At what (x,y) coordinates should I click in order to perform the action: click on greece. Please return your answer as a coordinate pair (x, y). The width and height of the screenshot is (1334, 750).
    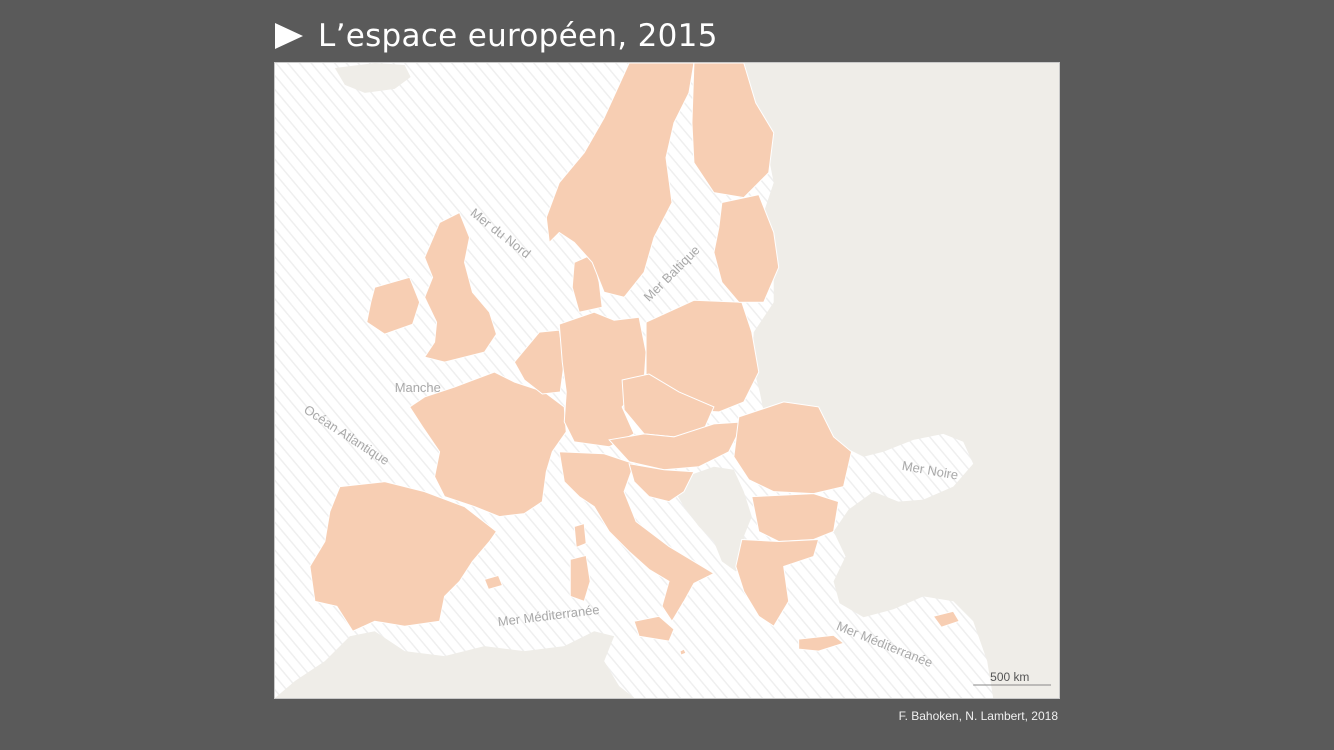
    Looking at the image, I should click on (777, 582).